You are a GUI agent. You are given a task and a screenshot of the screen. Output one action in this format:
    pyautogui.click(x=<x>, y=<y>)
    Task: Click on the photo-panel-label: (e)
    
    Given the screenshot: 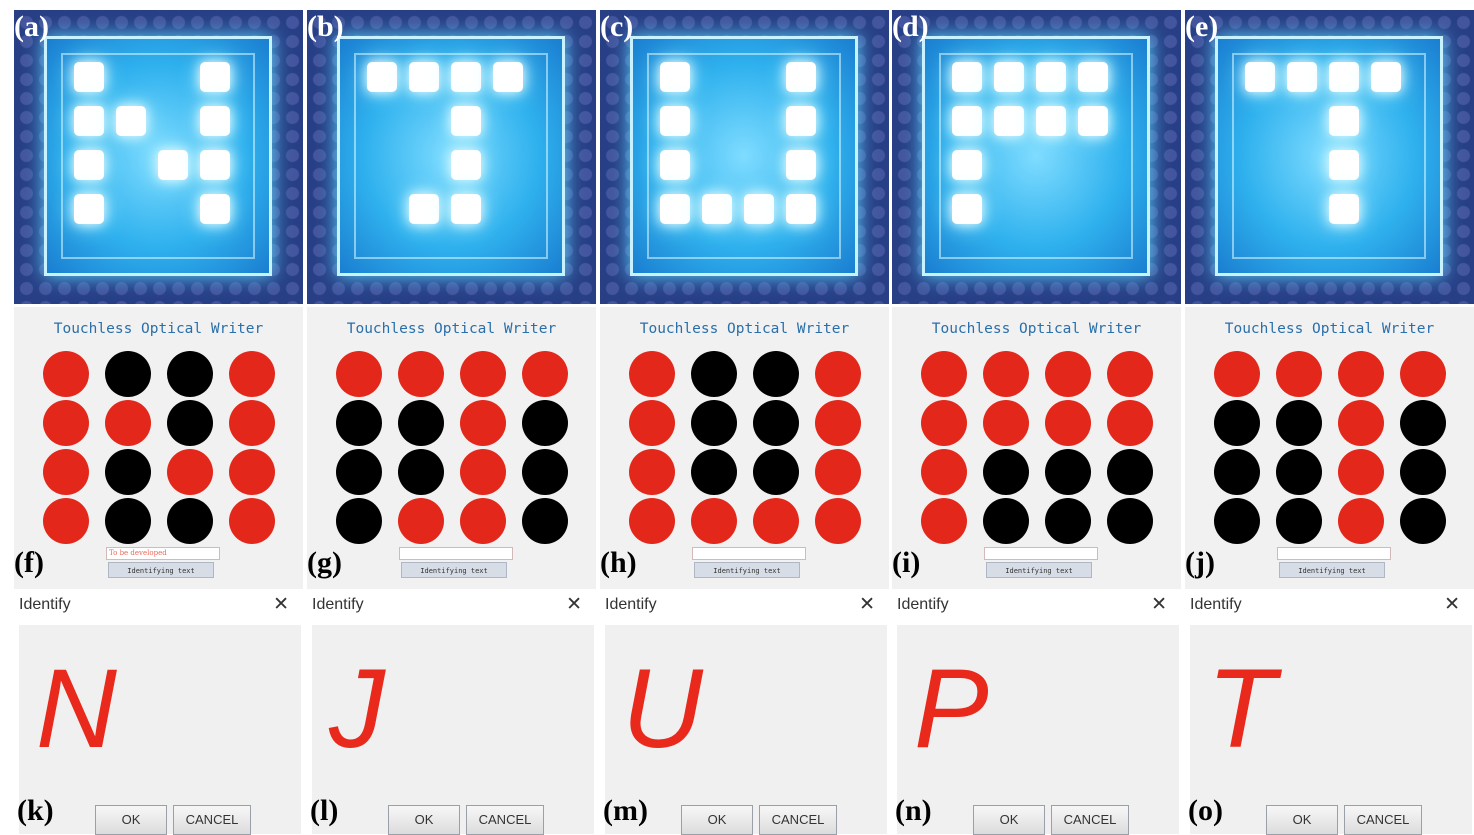 What is the action you would take?
    pyautogui.click(x=1202, y=26)
    